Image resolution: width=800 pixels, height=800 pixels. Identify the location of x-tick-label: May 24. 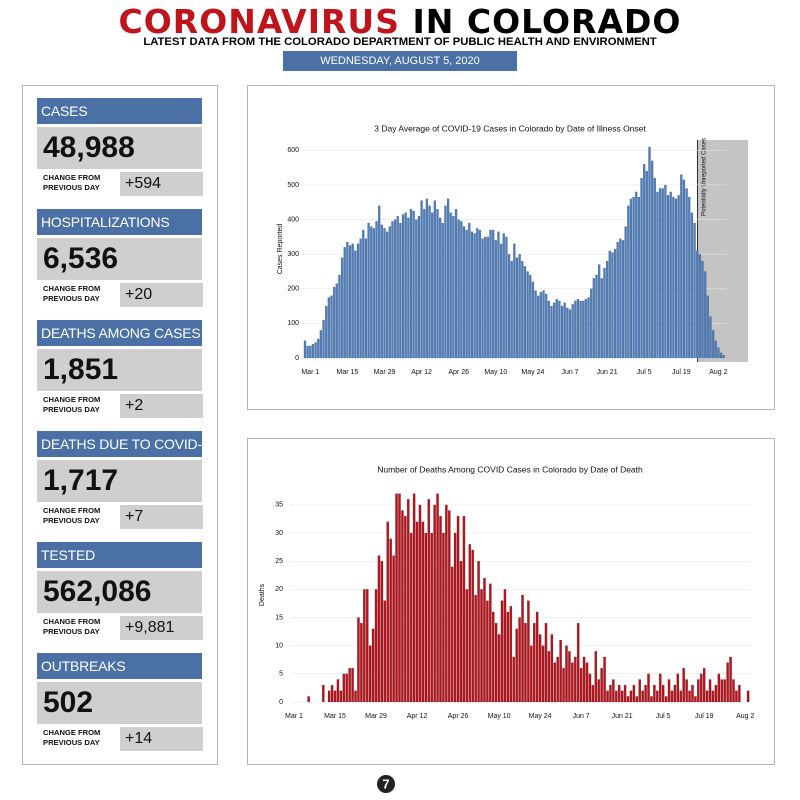
(540, 716).